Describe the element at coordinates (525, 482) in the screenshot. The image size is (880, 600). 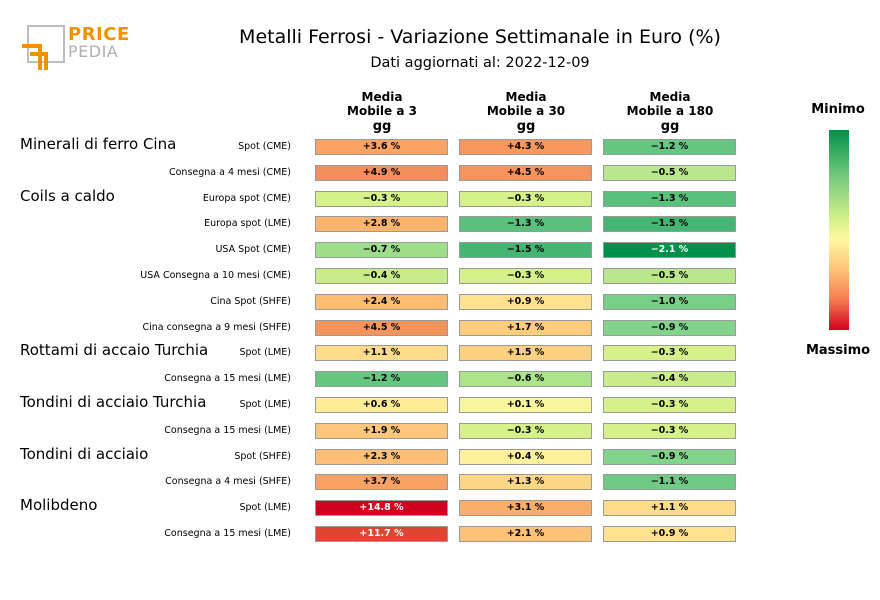
I see `heatmap-cell: +1.3 %` at that location.